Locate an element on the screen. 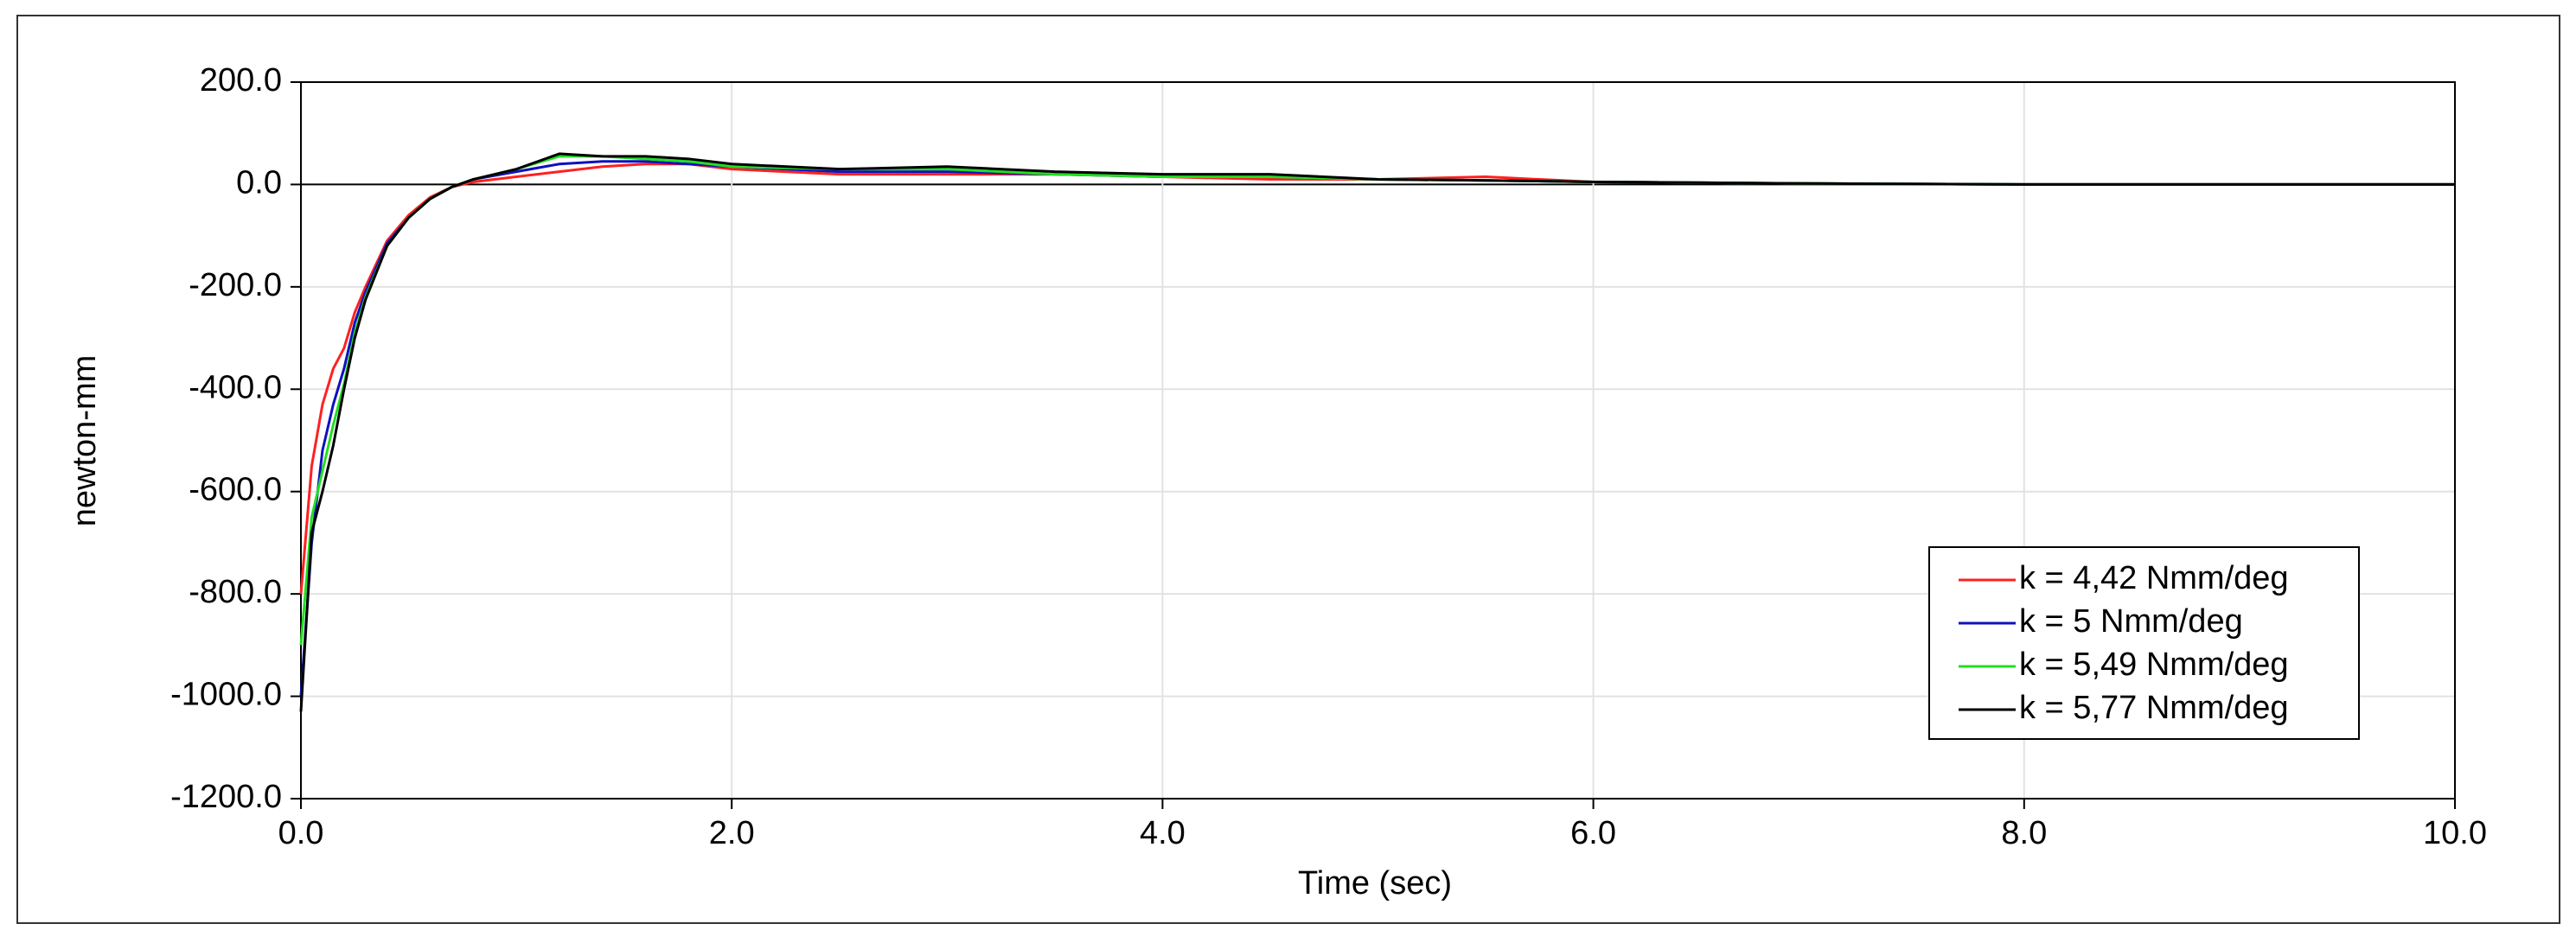  x-tick-label: 10.0 is located at coordinates (2455, 833).